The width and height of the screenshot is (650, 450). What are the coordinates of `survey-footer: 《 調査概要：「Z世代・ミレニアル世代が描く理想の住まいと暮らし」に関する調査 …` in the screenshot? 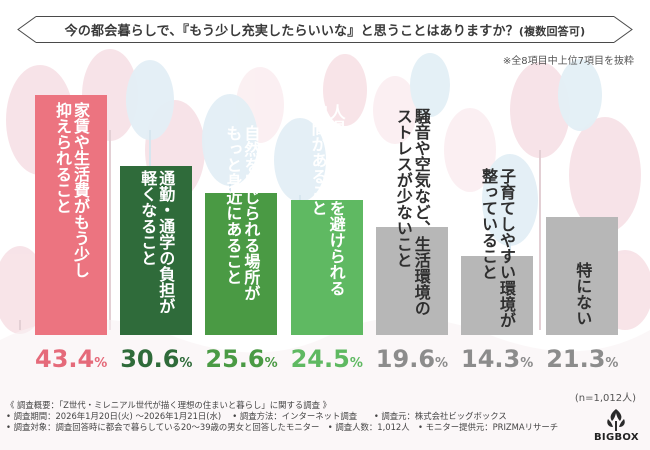 It's located at (282, 416).